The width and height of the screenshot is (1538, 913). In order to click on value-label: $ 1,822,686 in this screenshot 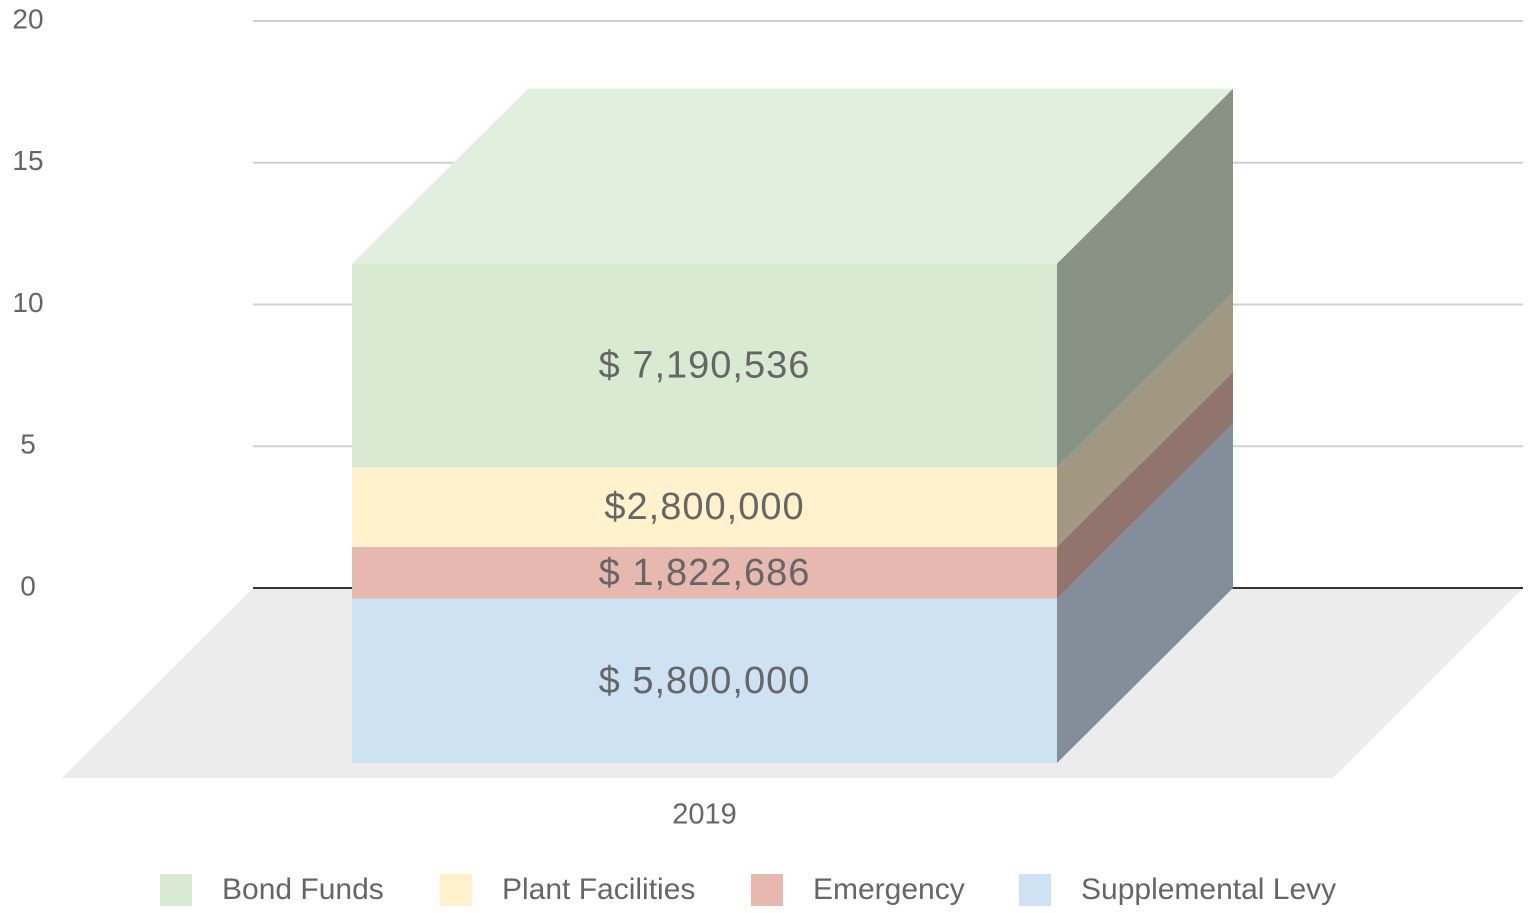, I will do `click(705, 573)`.